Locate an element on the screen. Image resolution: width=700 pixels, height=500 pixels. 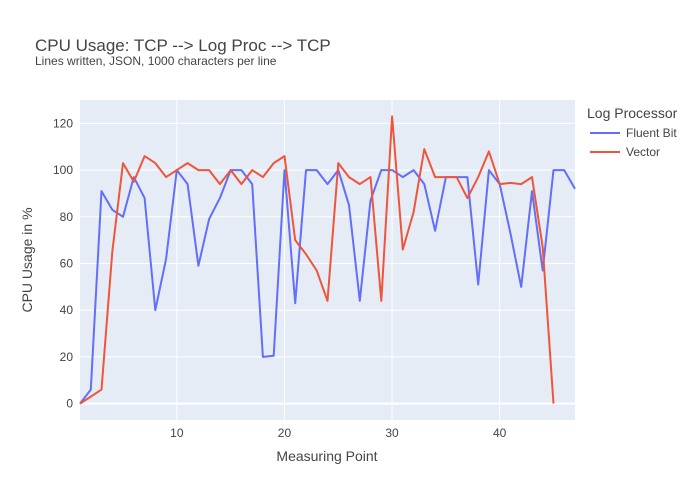
y-tick-label-40: 40 is located at coordinates (67, 310).